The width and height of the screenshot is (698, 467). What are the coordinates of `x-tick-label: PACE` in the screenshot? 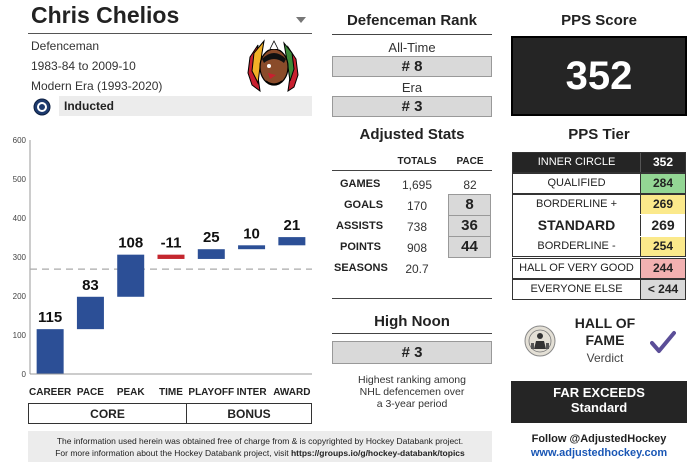 It's located at (90, 392).